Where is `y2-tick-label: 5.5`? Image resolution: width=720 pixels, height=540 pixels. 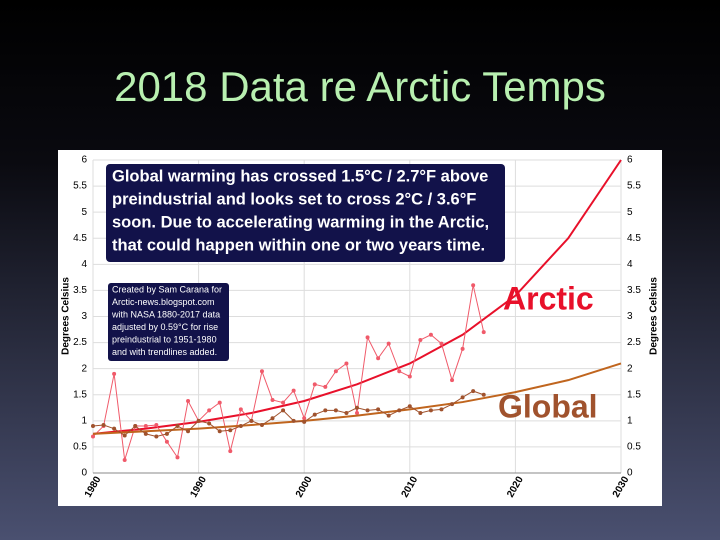 y2-tick-label: 5.5 is located at coordinates (634, 186).